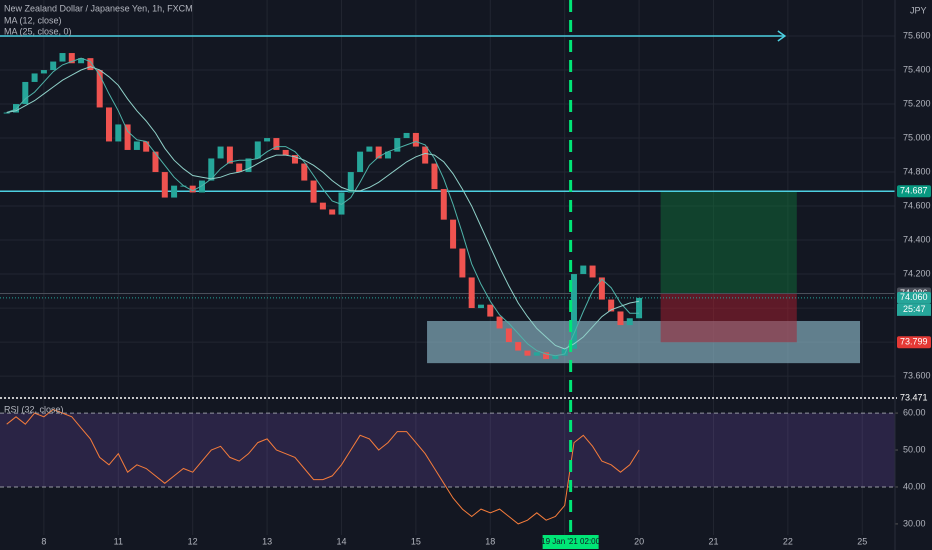  Describe the element at coordinates (713, 541) in the screenshot. I see `x-tick-label: 21` at that location.